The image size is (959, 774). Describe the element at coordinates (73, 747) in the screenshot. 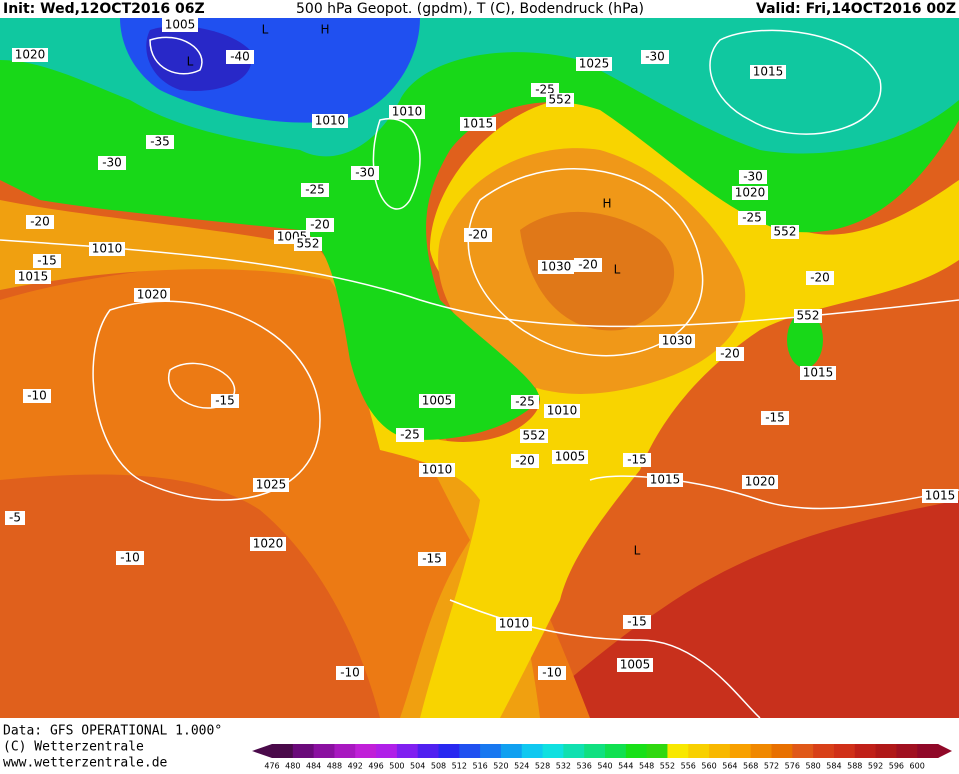

I see `copyright: (C) Wetterzentrale` at that location.